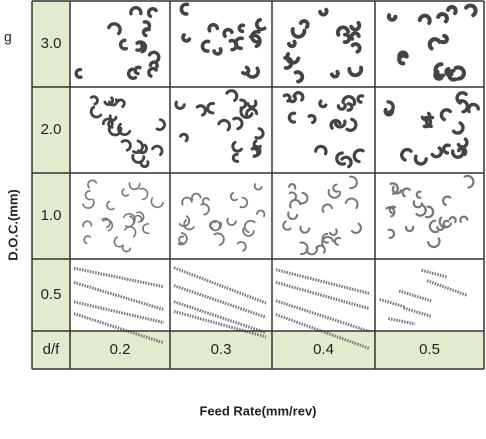 Image resolution: width=486 pixels, height=439 pixels. I want to click on column-label: 0.2, so click(120, 349).